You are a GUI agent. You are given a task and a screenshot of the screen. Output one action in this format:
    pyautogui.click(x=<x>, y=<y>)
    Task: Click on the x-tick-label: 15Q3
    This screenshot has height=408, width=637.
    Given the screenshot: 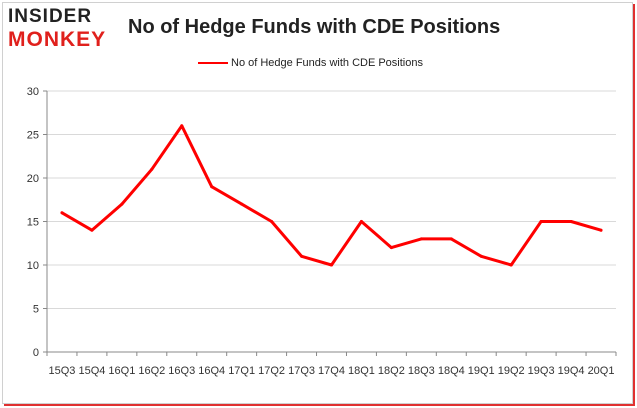 What is the action you would take?
    pyautogui.click(x=62, y=371)
    